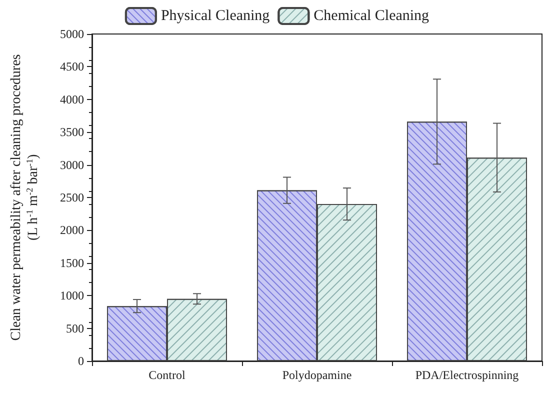  What do you see at coordinates (167, 375) in the screenshot?
I see `x-tick-label: Control` at bounding box center [167, 375].